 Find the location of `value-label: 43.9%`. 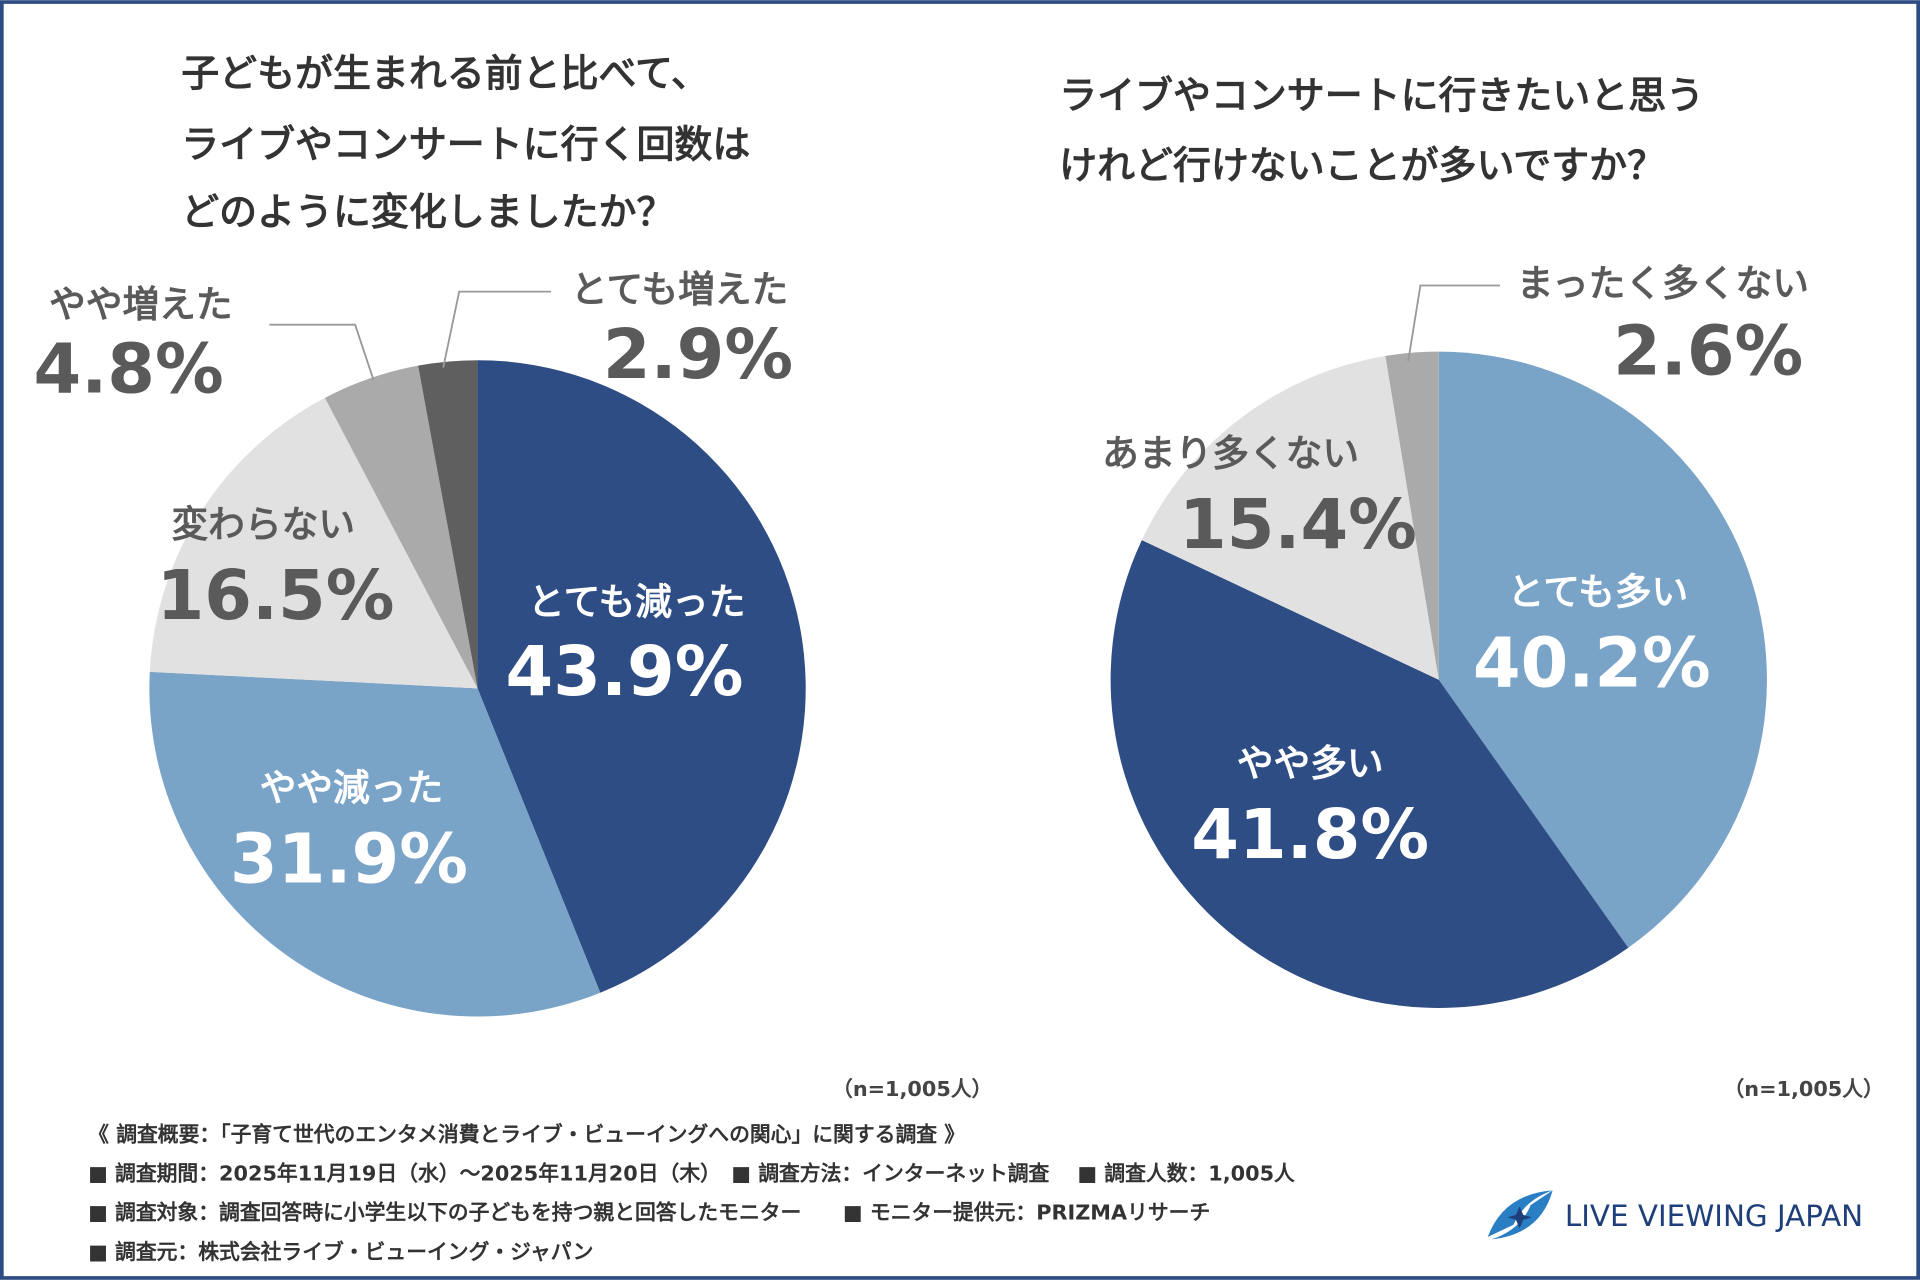

value-label: 43.9% is located at coordinates (625, 672).